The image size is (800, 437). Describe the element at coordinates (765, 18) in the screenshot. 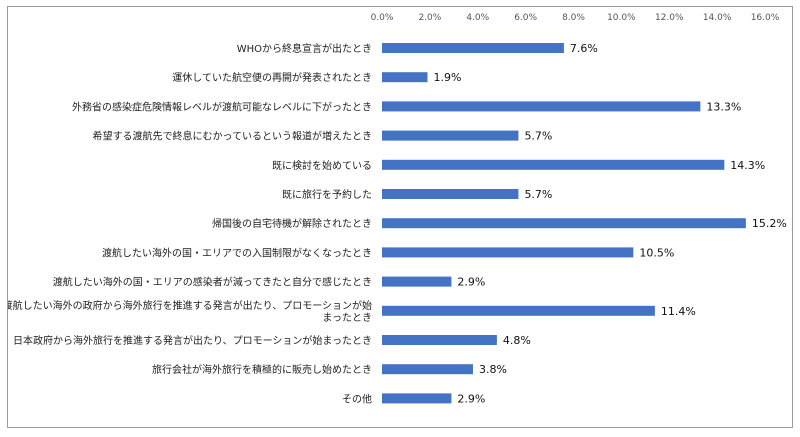

I see `x-tick-label: 16.0%` at that location.